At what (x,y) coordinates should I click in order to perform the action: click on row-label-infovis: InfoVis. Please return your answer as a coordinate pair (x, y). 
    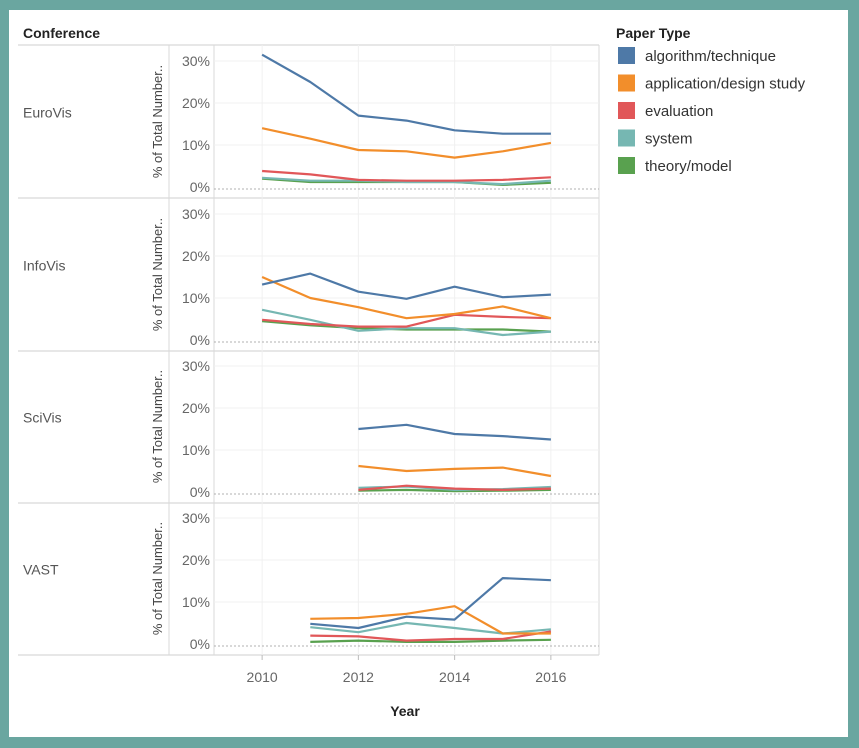
    Looking at the image, I should click on (44, 266).